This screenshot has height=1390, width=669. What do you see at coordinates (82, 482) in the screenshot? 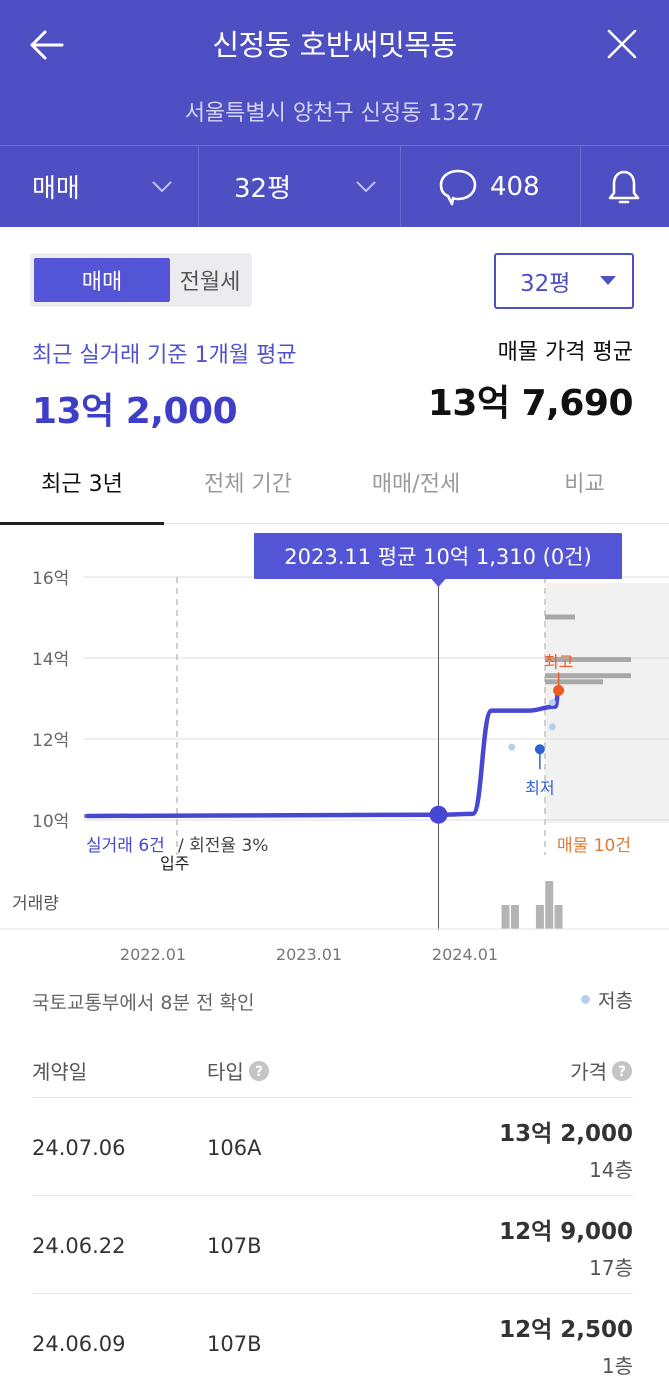
I see `tab-recent-3y: 최근 3년` at bounding box center [82, 482].